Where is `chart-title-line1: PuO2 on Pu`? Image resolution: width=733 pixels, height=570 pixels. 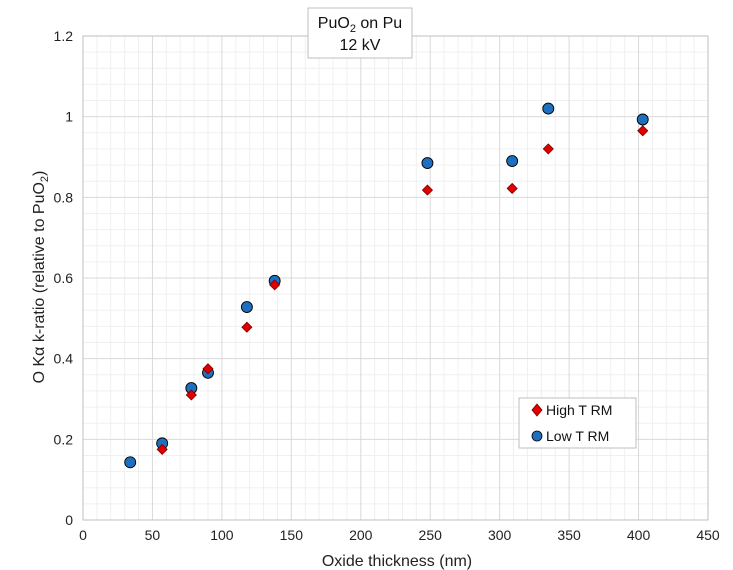
chart-title-line1: PuO2 on Pu is located at coordinates (360, 25).